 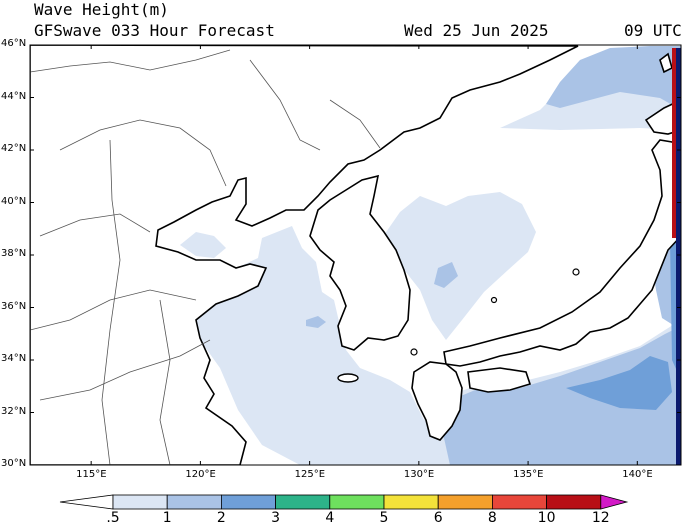 What do you see at coordinates (438, 518) in the screenshot?
I see `colorbar-tick-label: 6` at bounding box center [438, 518].